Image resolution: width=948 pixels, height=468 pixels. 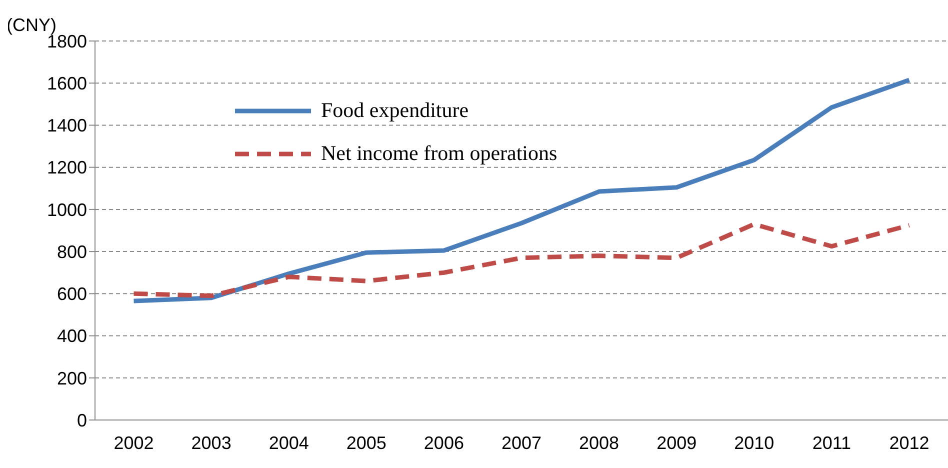 I want to click on x-tick-label: 2005, so click(x=366, y=442).